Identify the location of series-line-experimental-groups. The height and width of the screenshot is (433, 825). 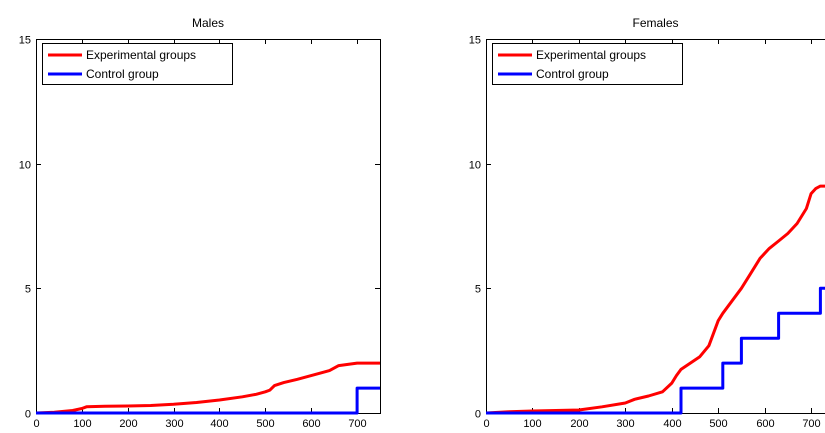
(208, 388).